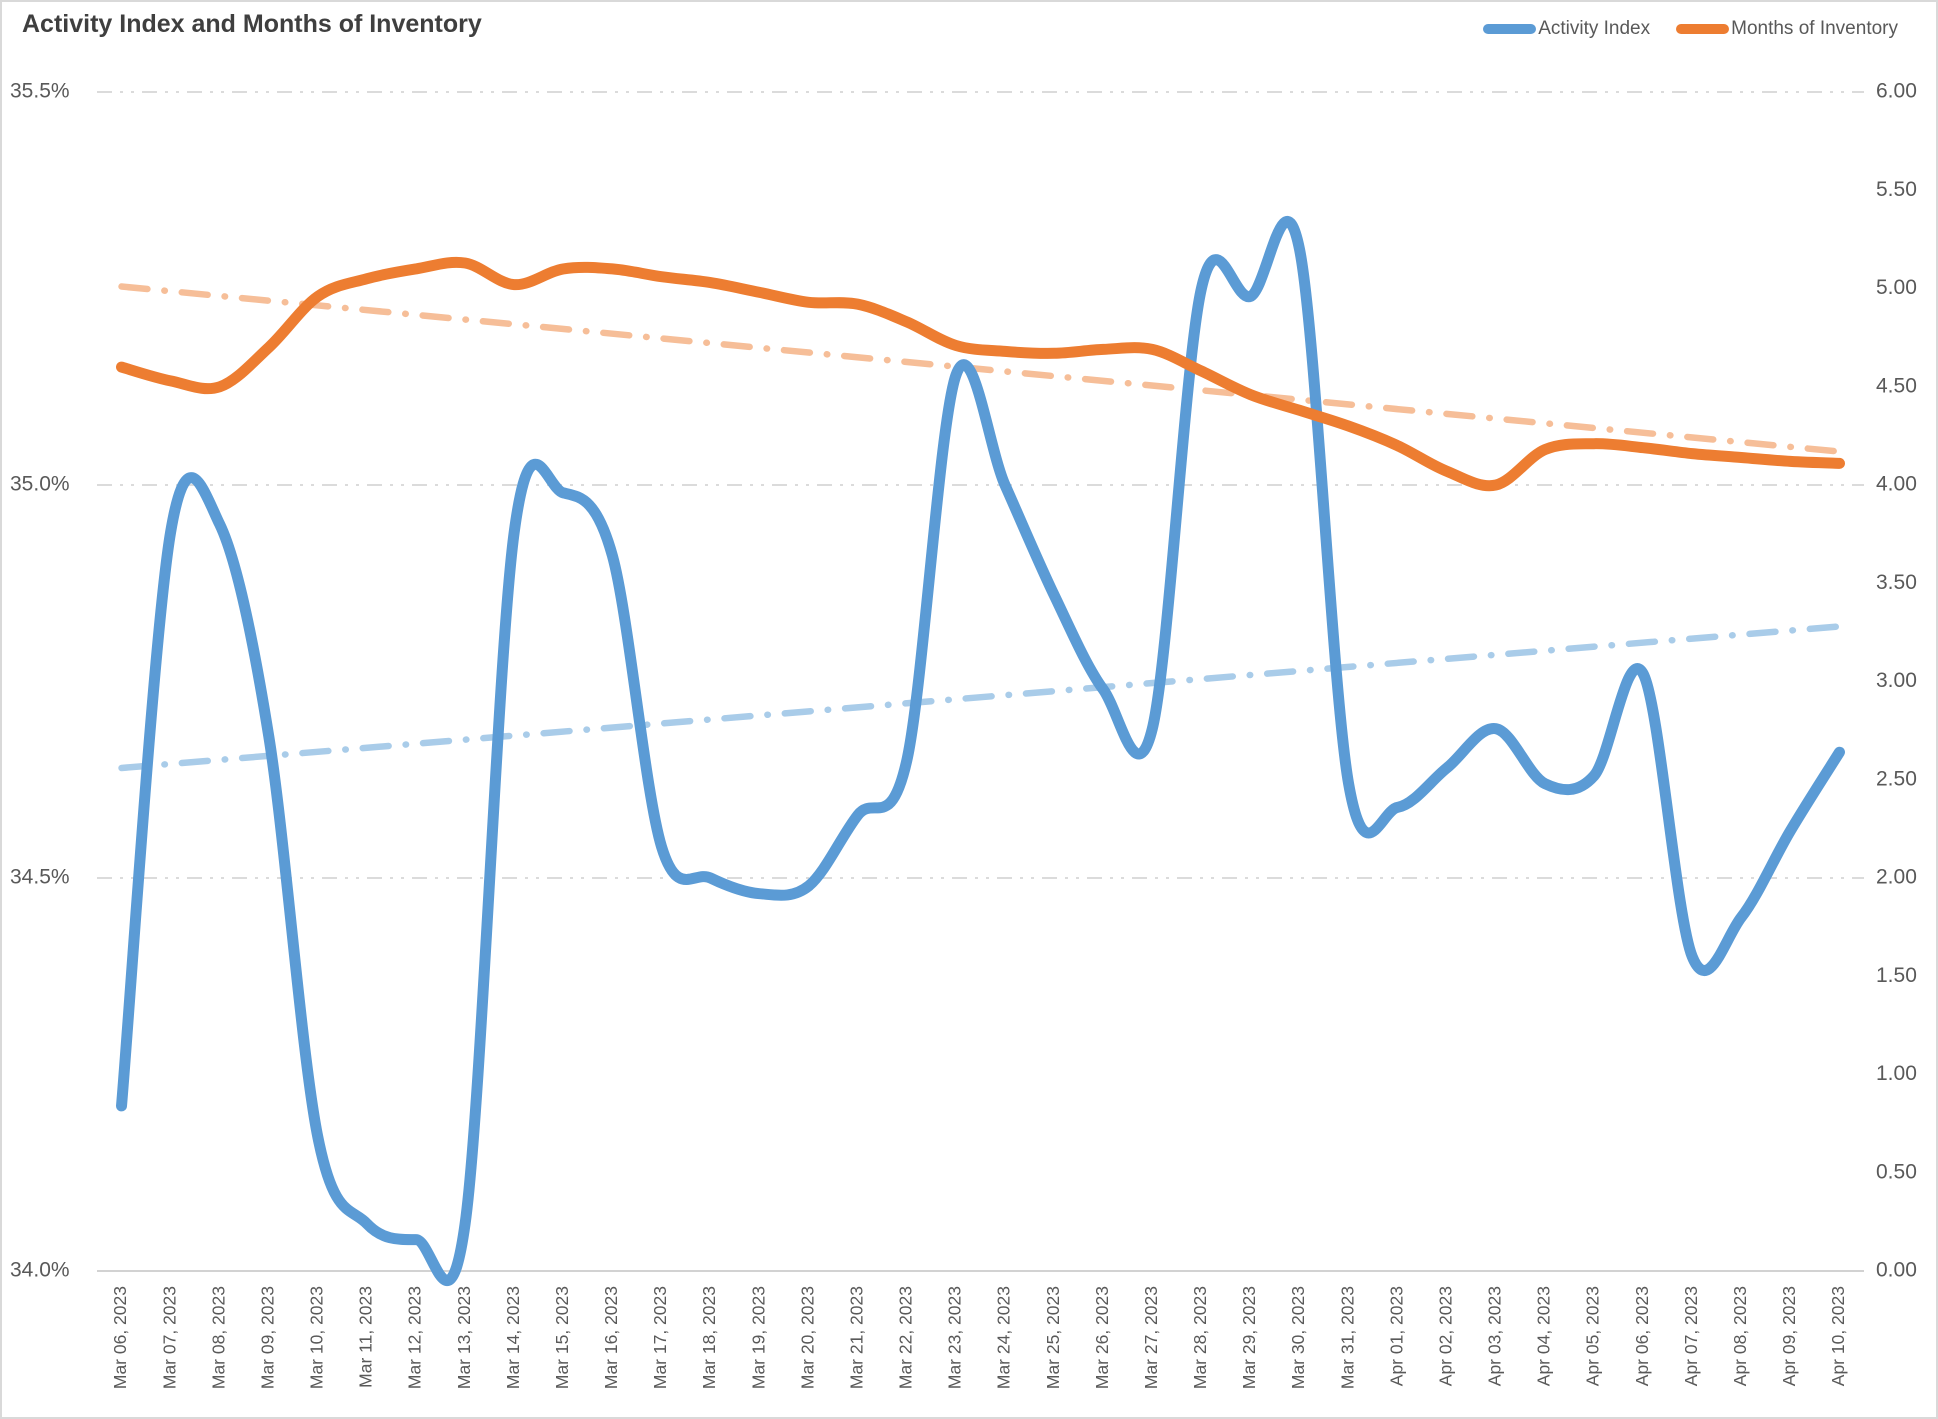  I want to click on x-axis-tick-label: Mar 24, 2023, so click(1004, 1337).